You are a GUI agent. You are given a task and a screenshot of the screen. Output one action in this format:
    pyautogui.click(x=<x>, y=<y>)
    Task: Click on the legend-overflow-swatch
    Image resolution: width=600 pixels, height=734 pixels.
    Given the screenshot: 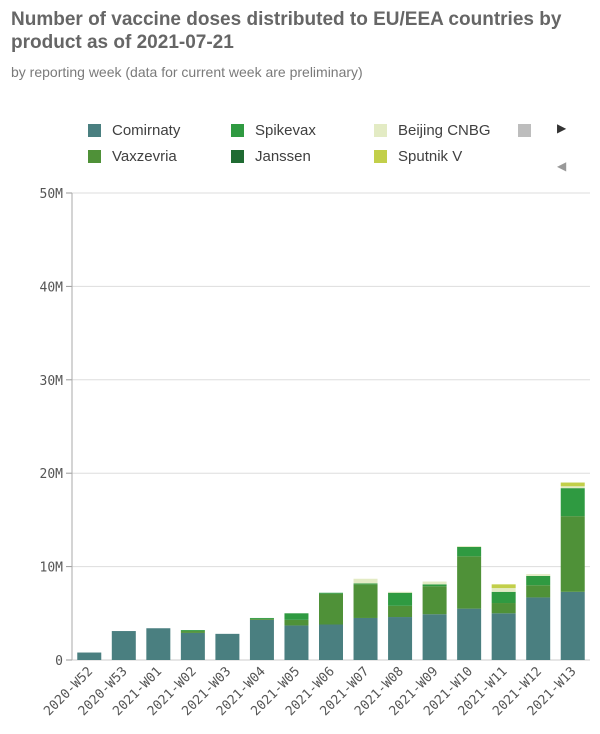 What is the action you would take?
    pyautogui.click(x=524, y=130)
    